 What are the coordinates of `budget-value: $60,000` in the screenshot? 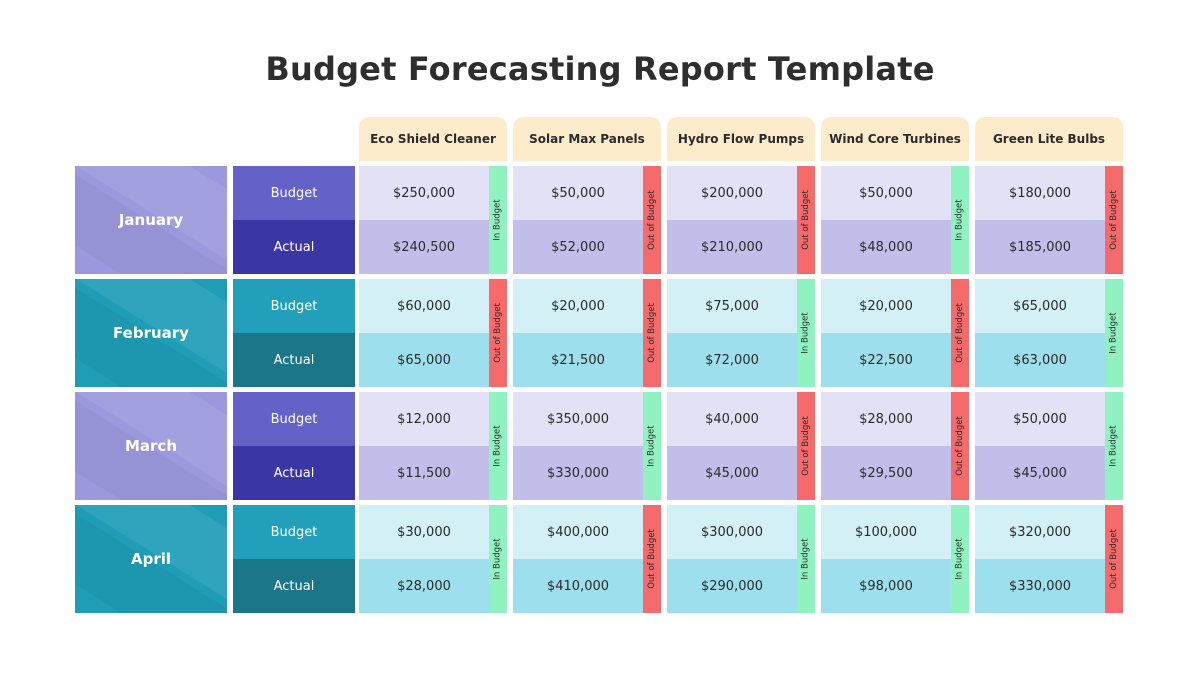 It's located at (424, 306).